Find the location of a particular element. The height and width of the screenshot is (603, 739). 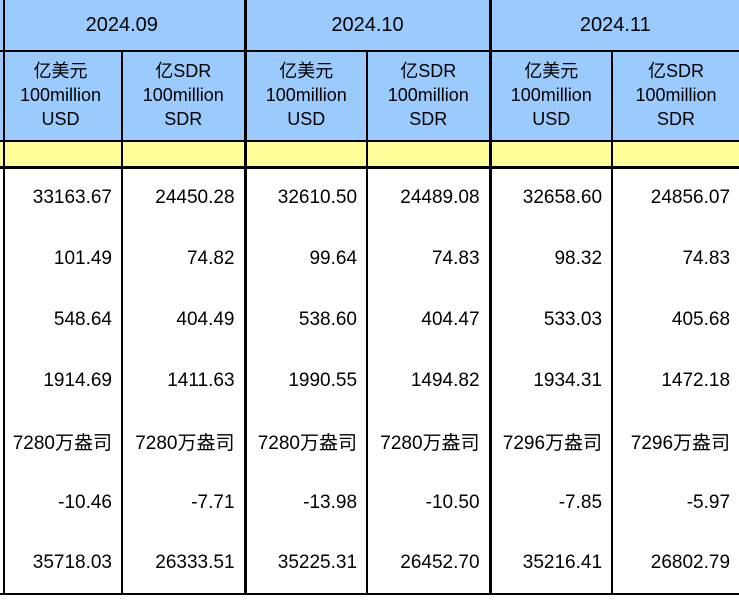

data-cell: 74.82 is located at coordinates (184, 258).